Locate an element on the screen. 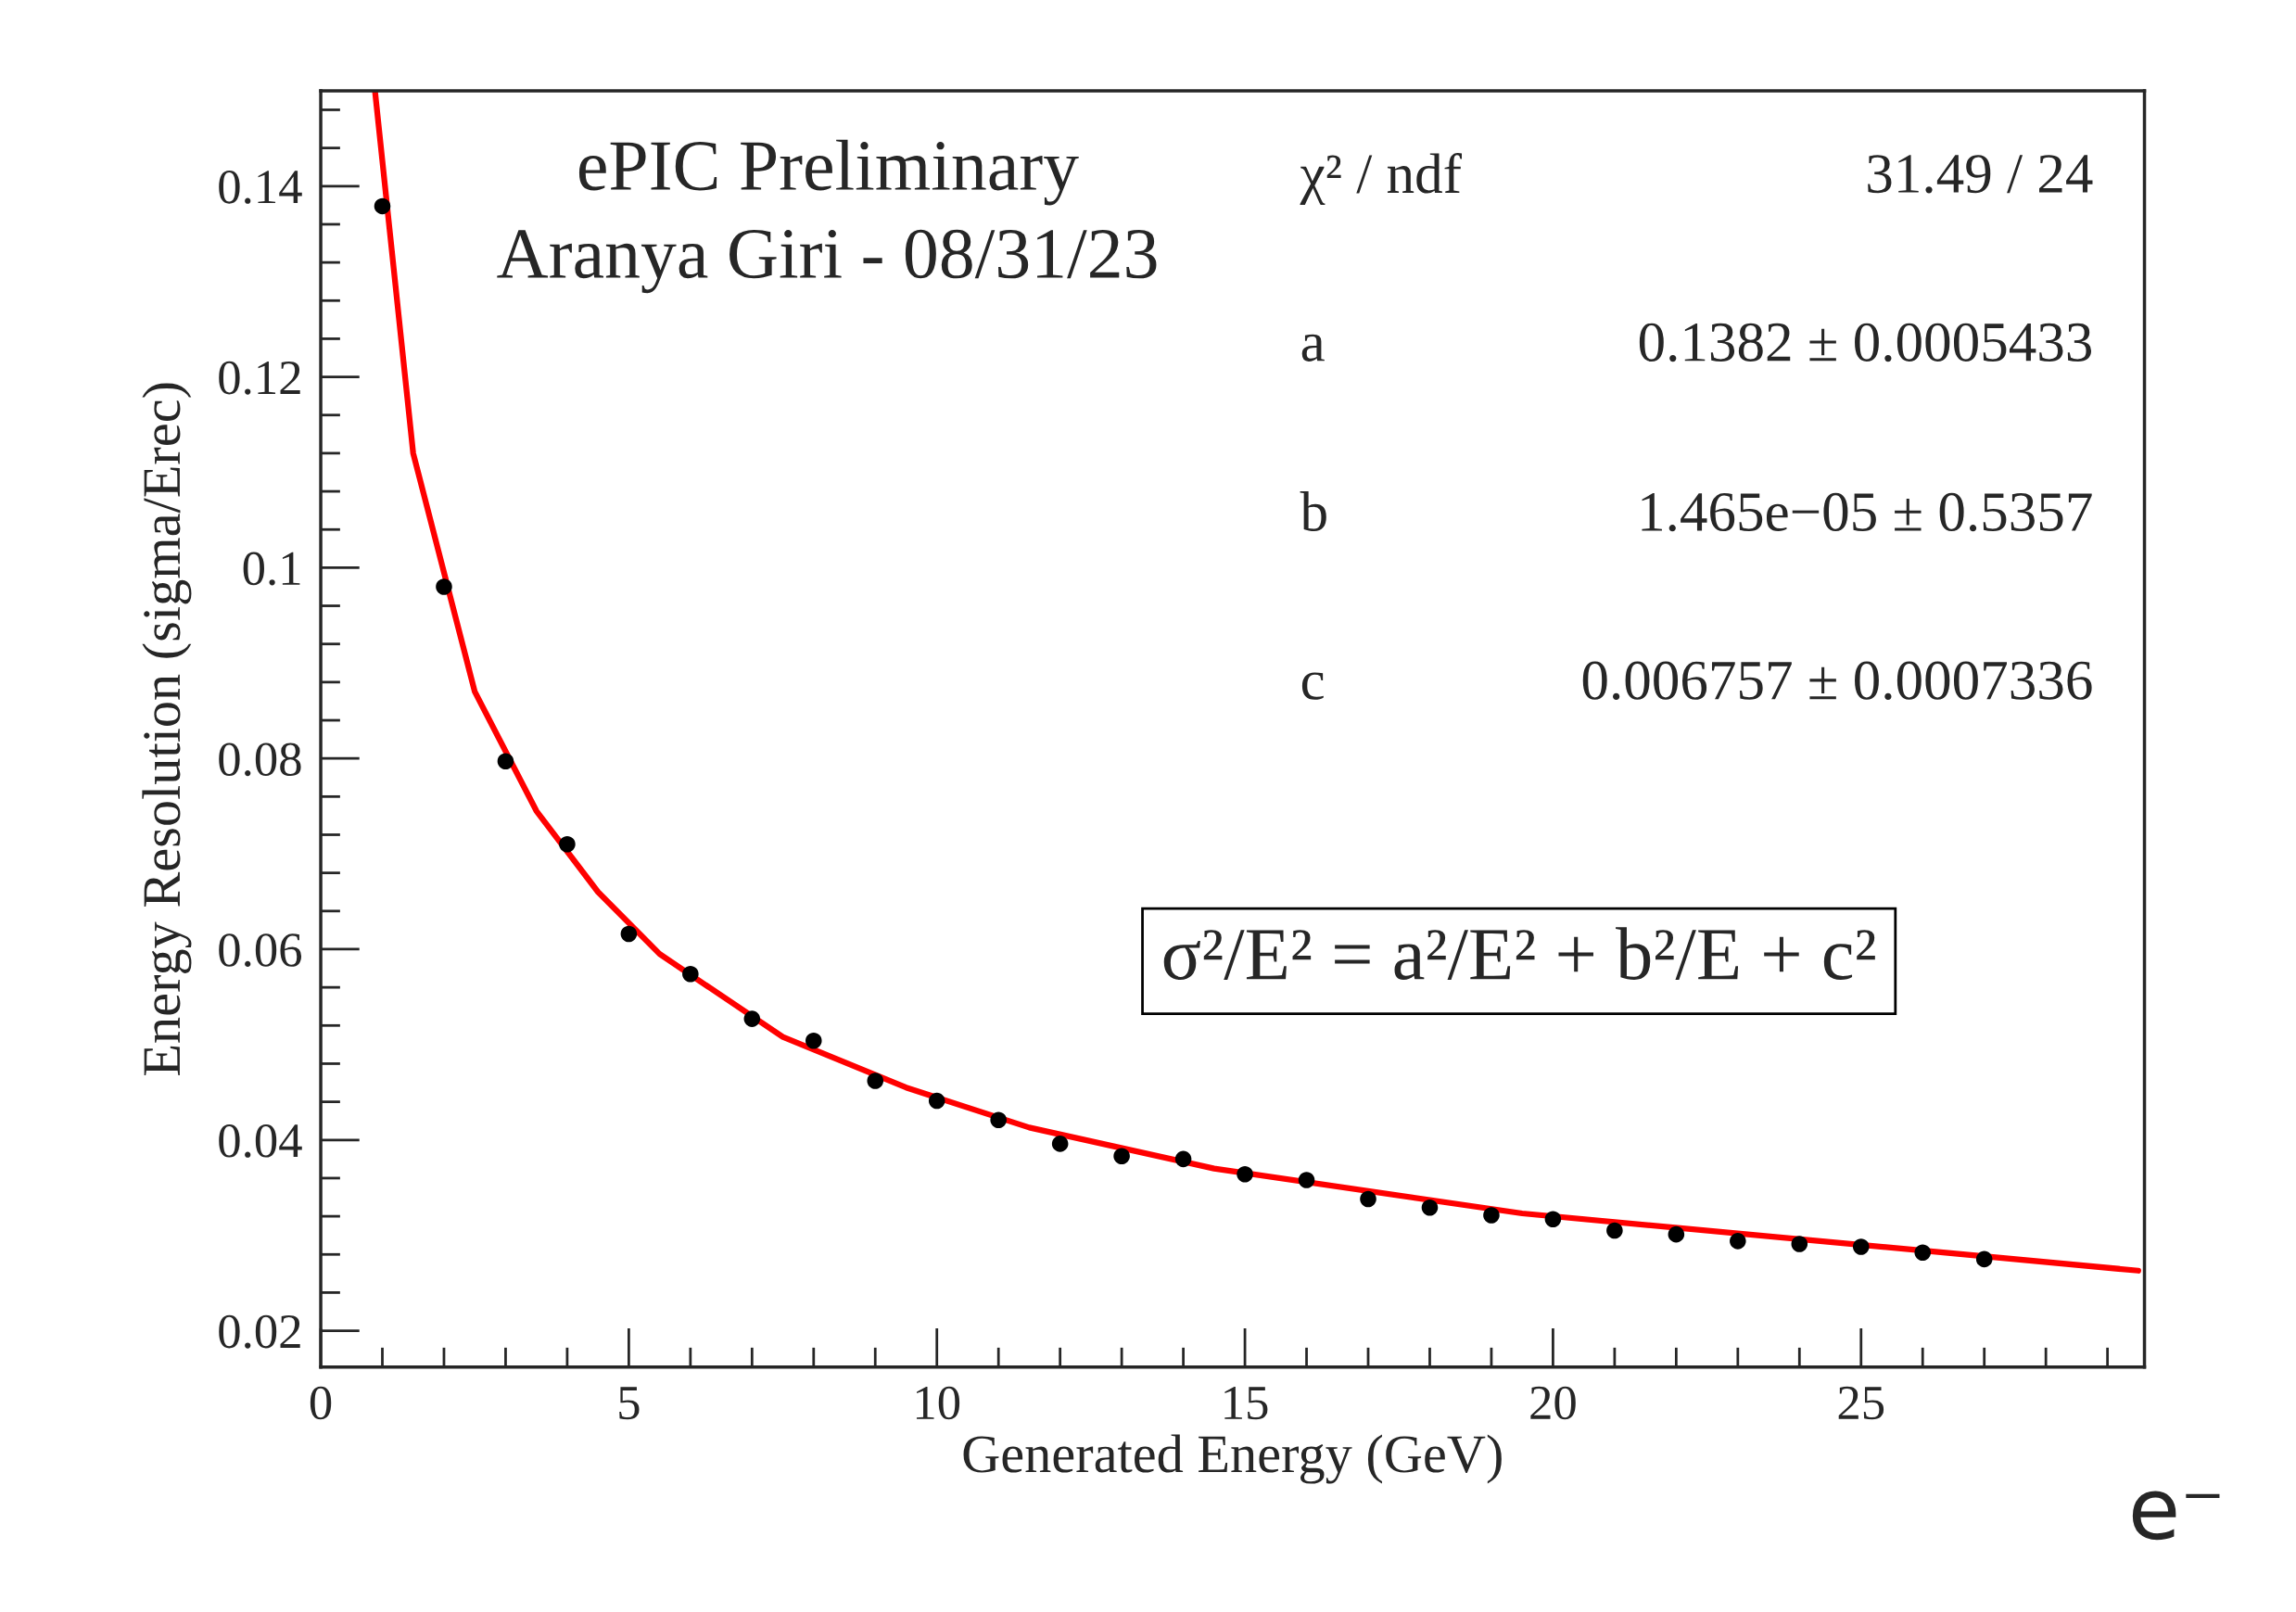 This screenshot has height=1612, width=2296. annotation: σ²/E² = a²/E² + b²/E + c² is located at coordinates (1519, 954).